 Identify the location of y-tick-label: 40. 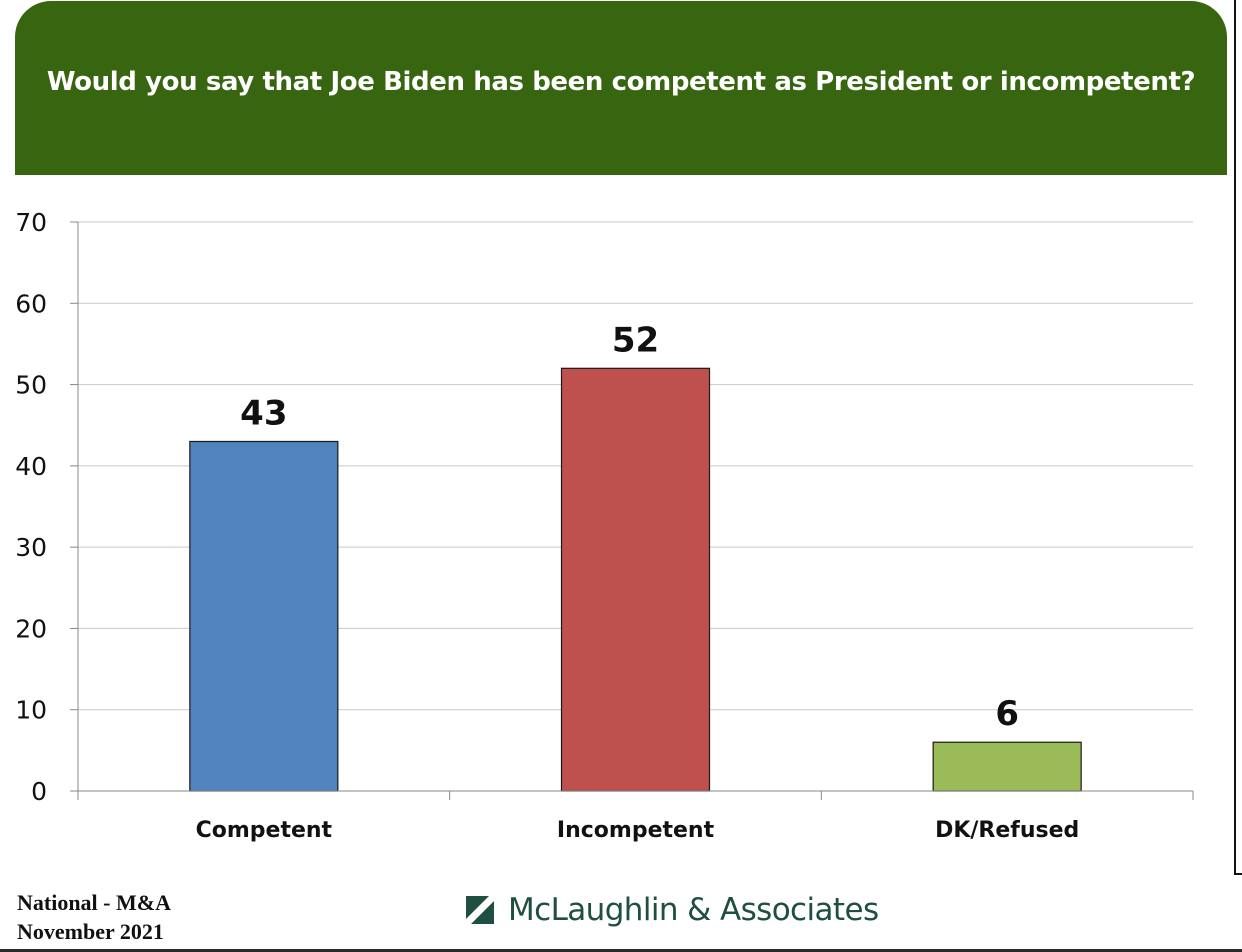
(31, 466).